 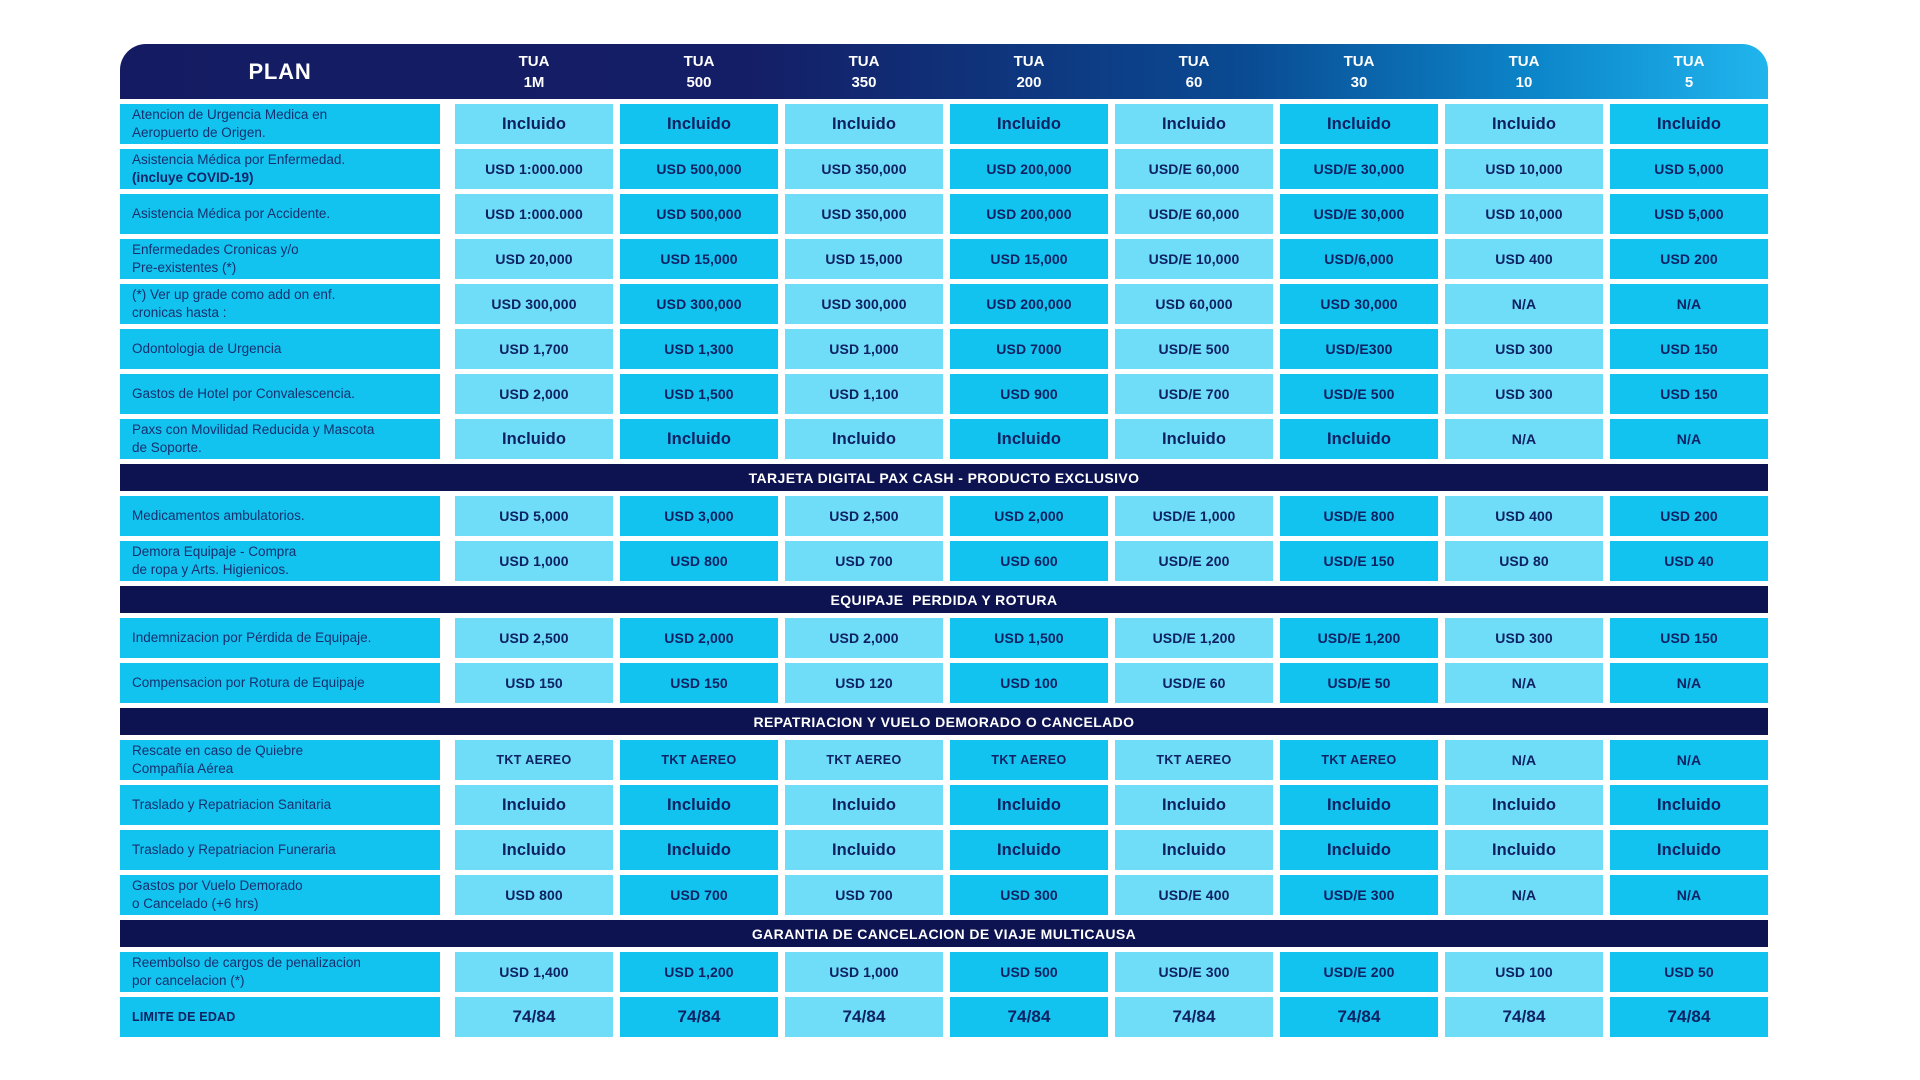 I want to click on benefit-value-cell: USD 1,100, so click(x=864, y=394).